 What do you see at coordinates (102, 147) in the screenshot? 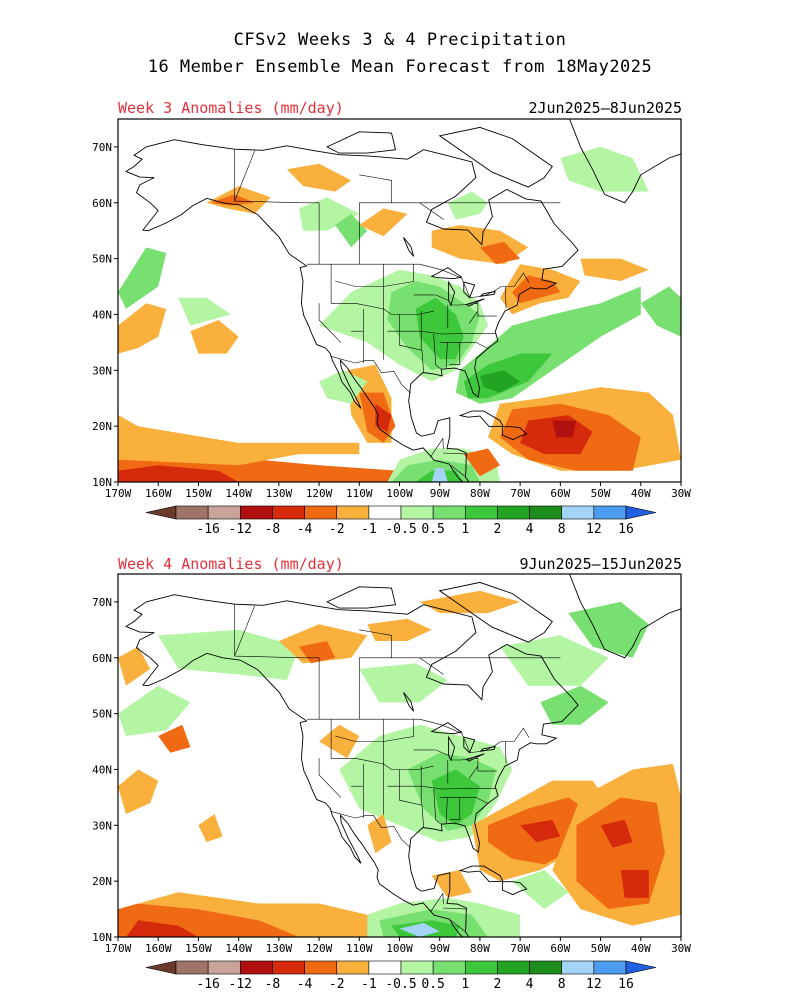
I see `lat-tick-label: 70N` at bounding box center [102, 147].